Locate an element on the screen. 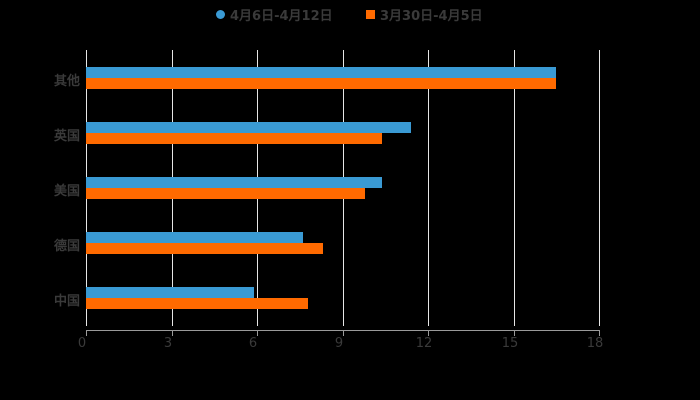 The image size is (700, 400). chart-legend: 4月6日-4月12日 3月30日-4月5日 is located at coordinates (350, 14).